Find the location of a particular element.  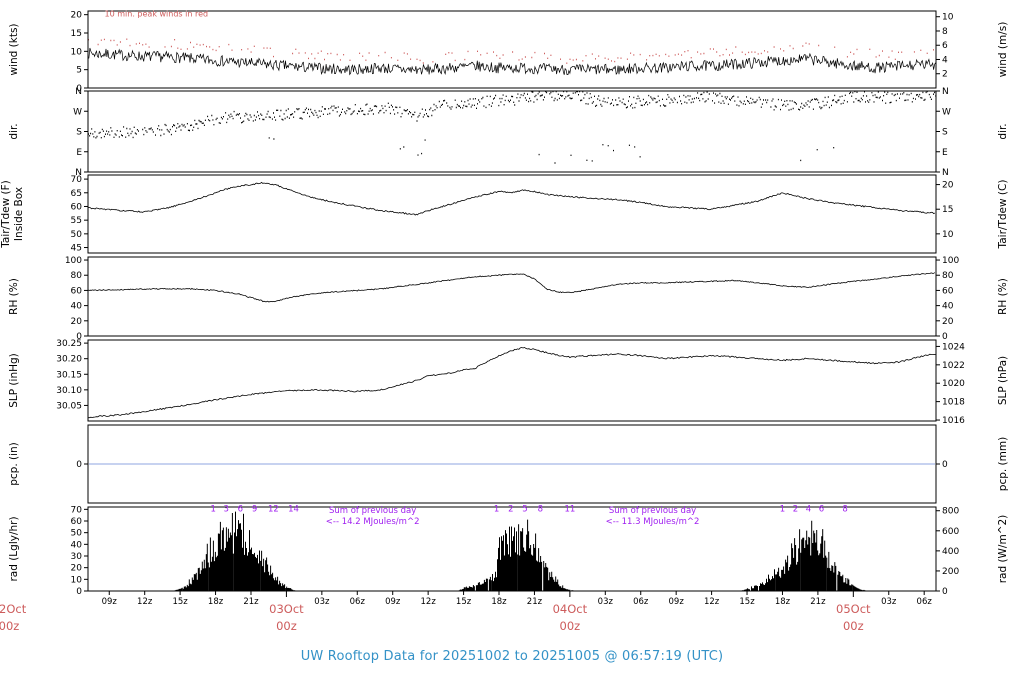

y-tick-label-left: N is located at coordinates (78, 173).